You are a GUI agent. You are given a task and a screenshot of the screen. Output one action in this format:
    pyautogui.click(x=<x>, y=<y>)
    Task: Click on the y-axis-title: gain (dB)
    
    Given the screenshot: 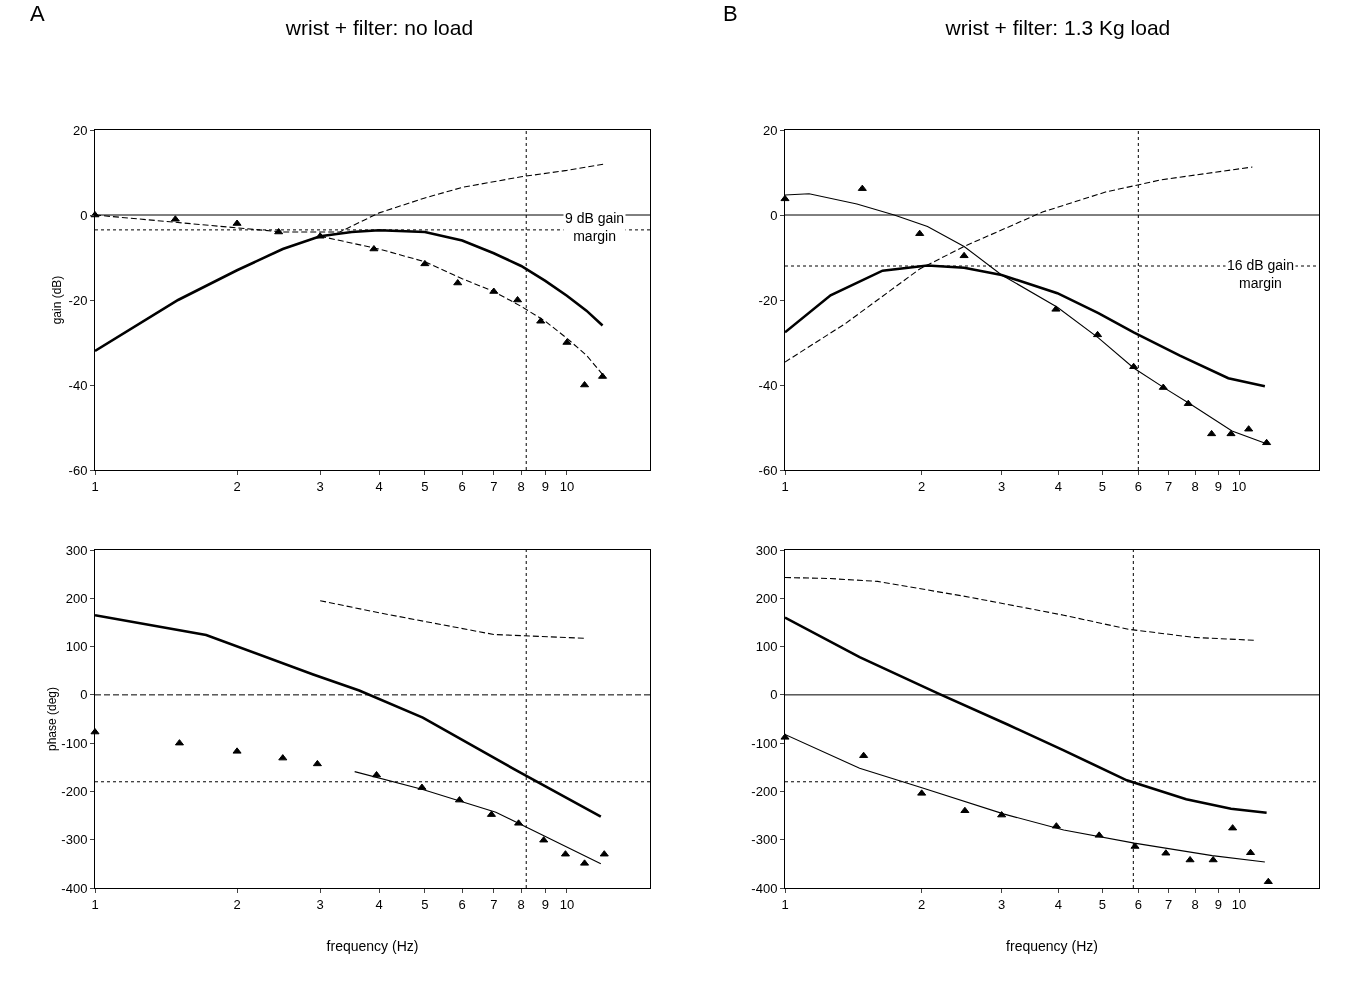 What is the action you would take?
    pyautogui.click(x=57, y=300)
    